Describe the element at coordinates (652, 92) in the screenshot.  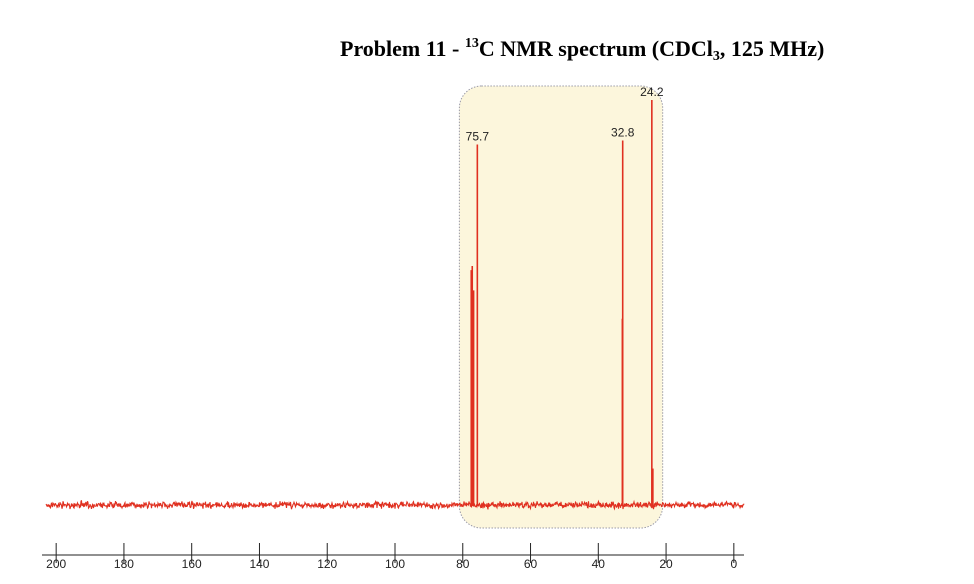
I see `peak-label-24.2: 24.2` at that location.